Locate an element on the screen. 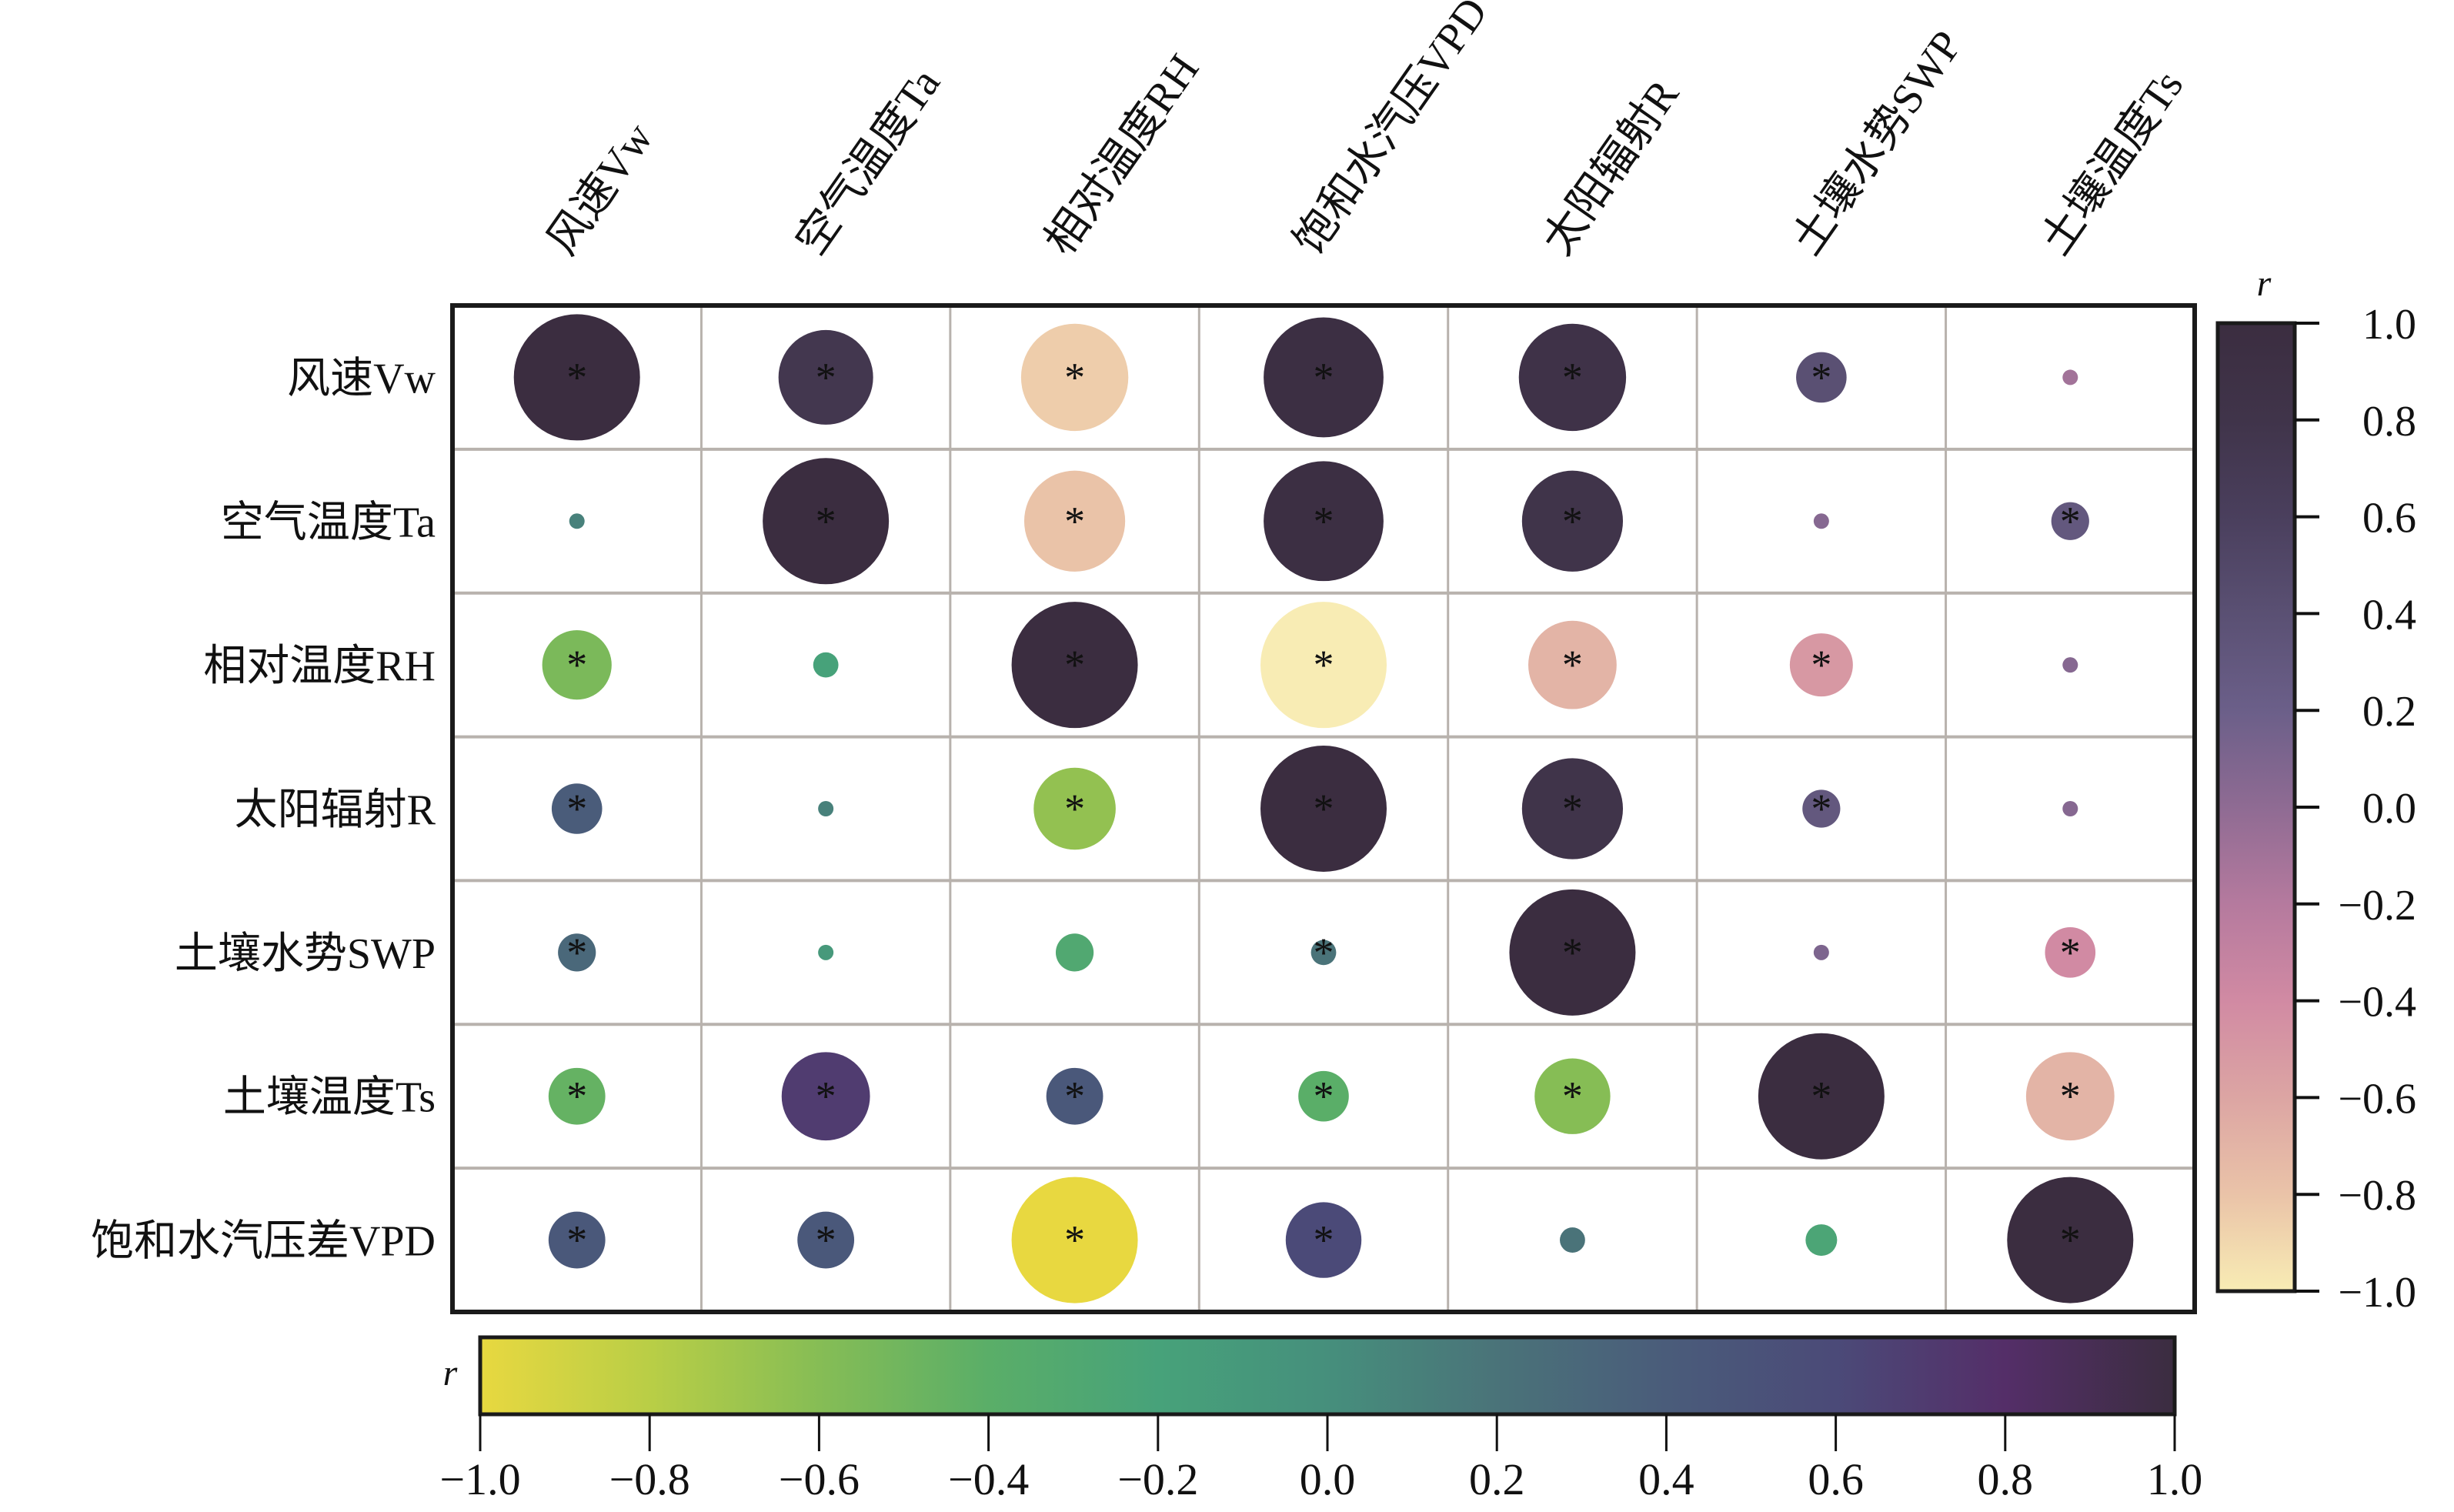 The image size is (2454, 1512). colorbar-right-tick-label: −0.6 is located at coordinates (2377, 1099).